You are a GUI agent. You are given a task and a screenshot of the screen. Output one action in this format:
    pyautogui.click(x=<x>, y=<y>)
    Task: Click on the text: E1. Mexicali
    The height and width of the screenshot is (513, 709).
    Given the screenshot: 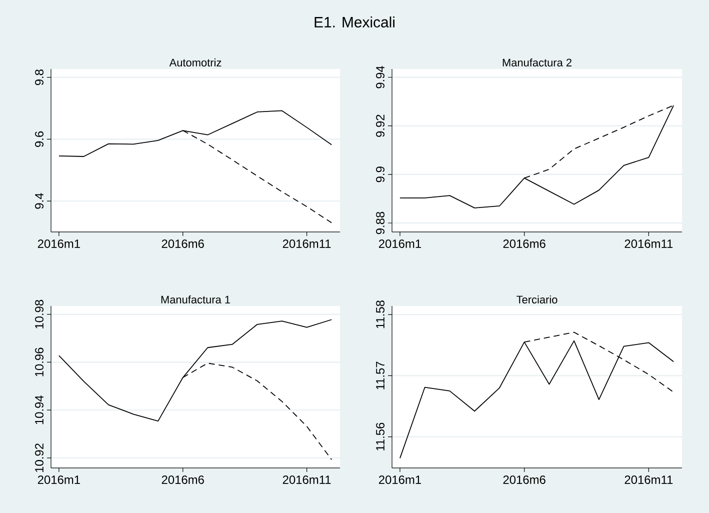 What is the action you would take?
    pyautogui.click(x=354, y=22)
    